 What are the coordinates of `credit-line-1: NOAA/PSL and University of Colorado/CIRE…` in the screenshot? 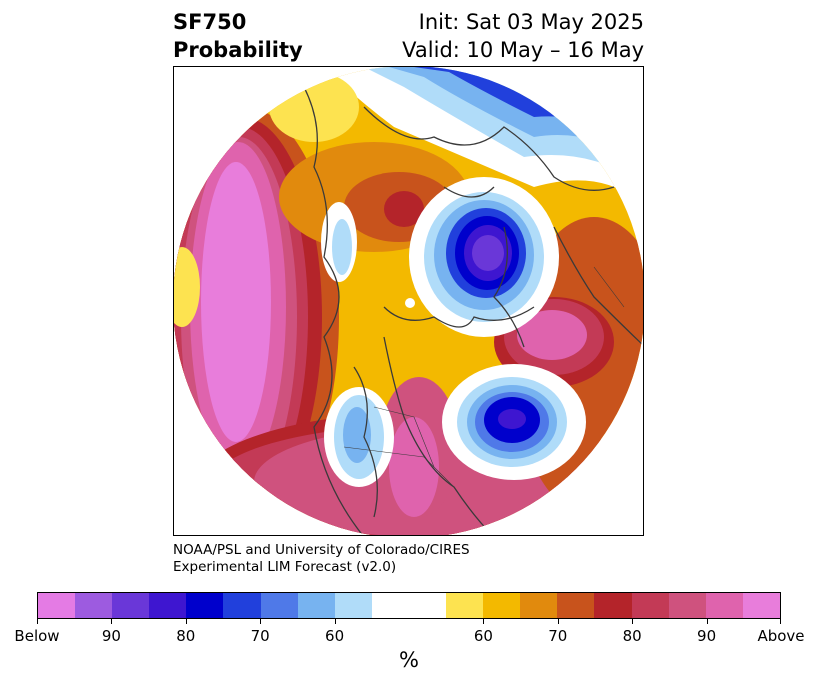 It's located at (321, 550).